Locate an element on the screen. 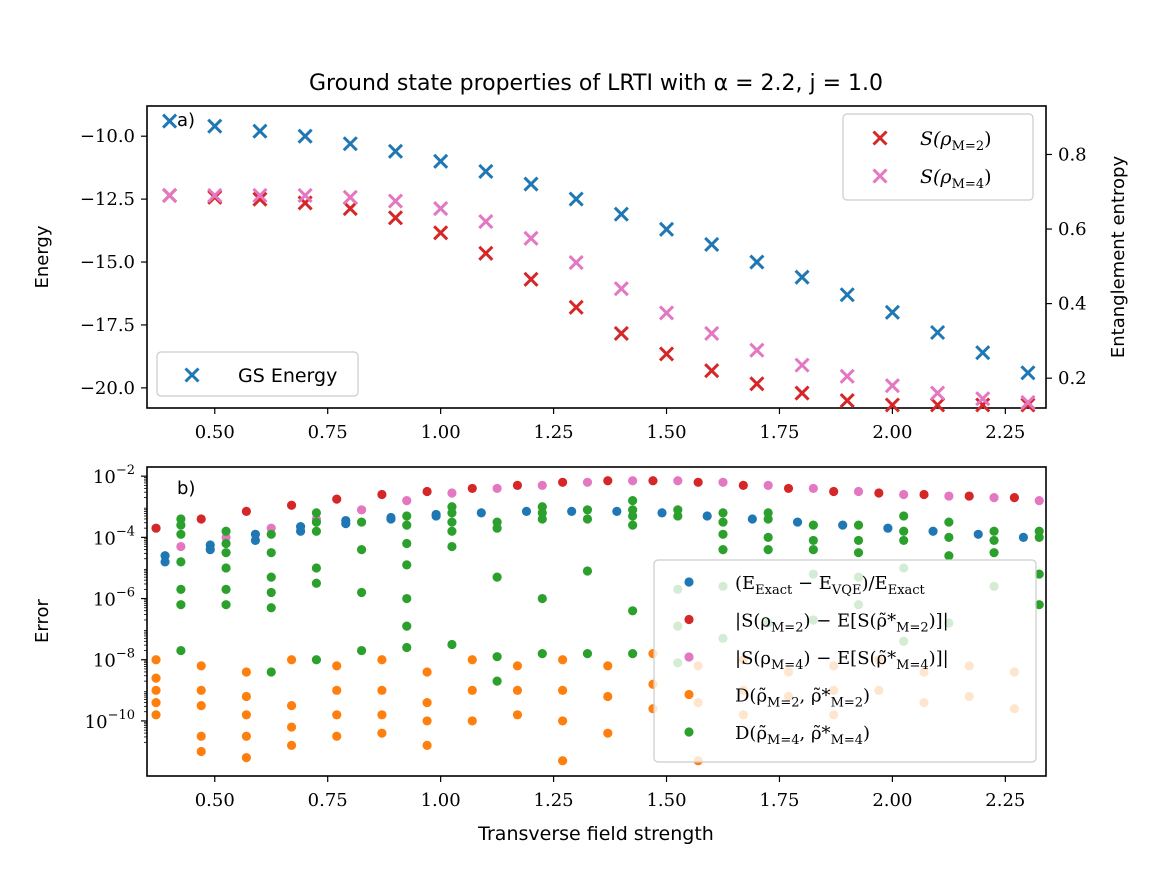 This screenshot has width=1162, height=872. y-tick-label: 10⁻⁸ is located at coordinates (114, 659).